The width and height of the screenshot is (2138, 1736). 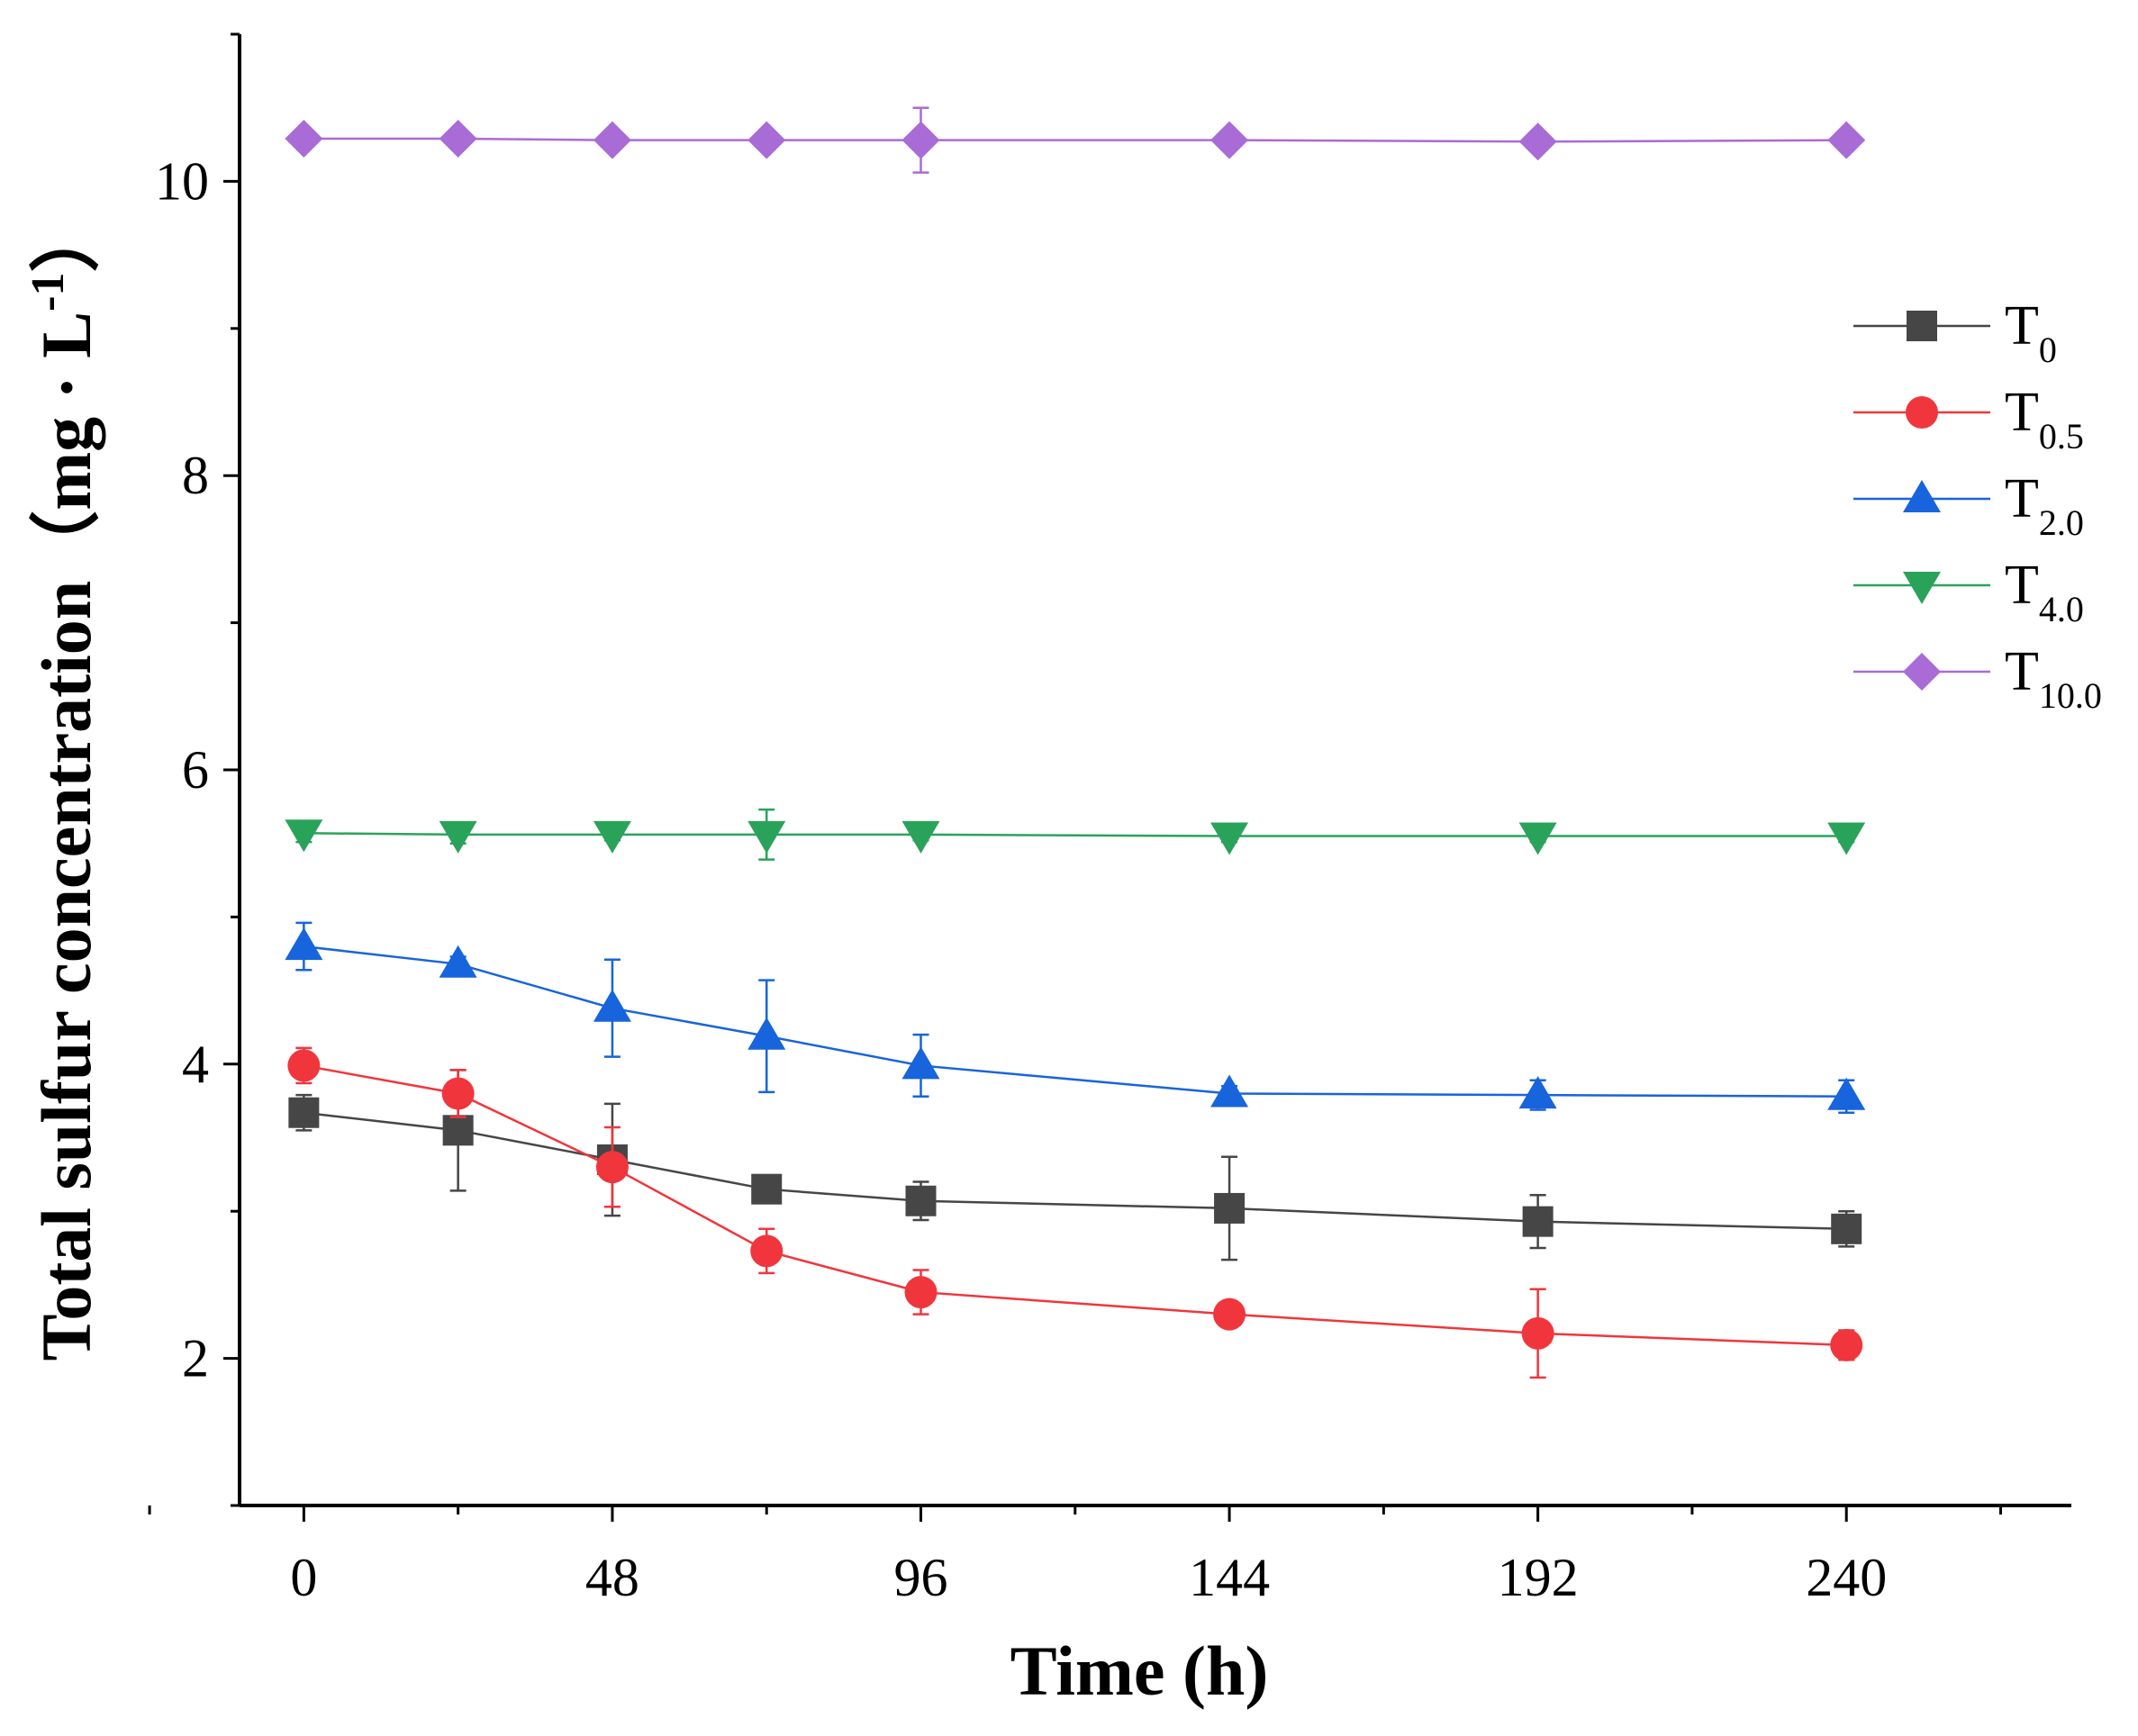 I want to click on y-axis-title-main: Total sulfur concentration（mg · L, so click(x=66, y=836).